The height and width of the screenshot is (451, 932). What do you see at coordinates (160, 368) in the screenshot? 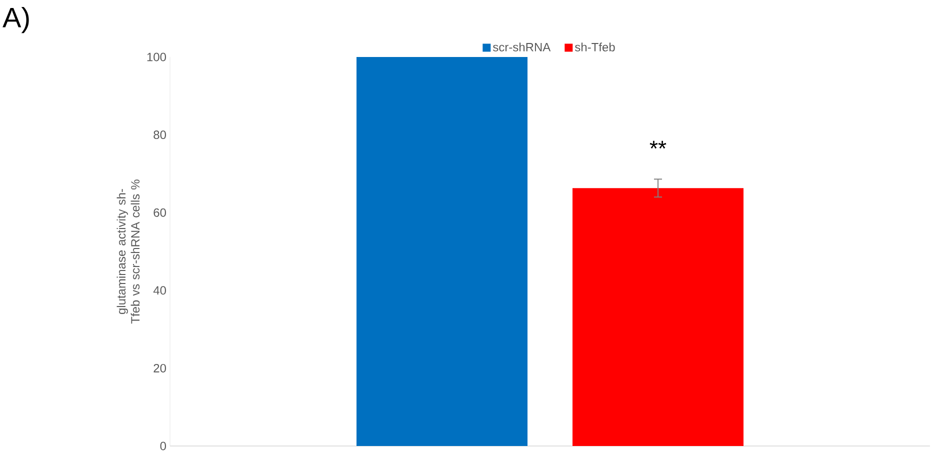
I see `y-tick-label: 20` at bounding box center [160, 368].